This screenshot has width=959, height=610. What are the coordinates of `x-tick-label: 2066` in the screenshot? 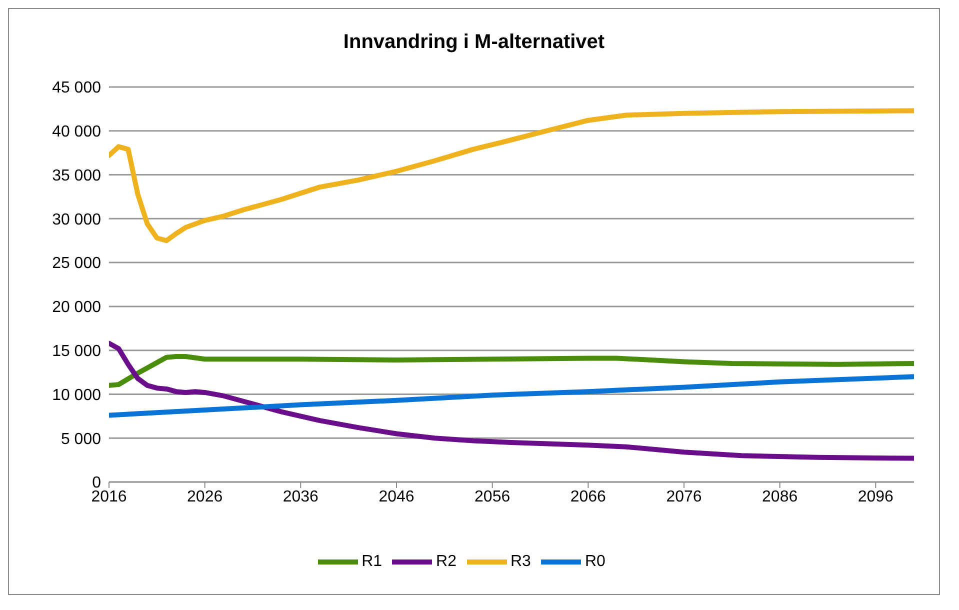 It's located at (588, 497).